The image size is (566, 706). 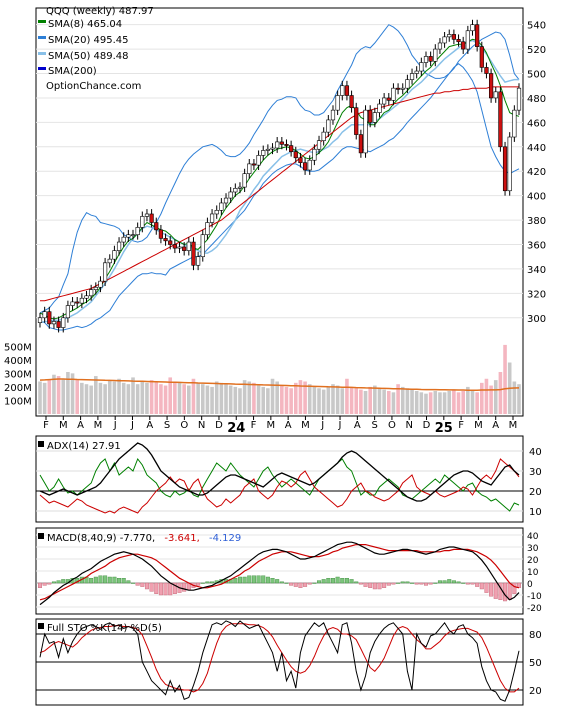 What do you see at coordinates (535, 635) in the screenshot?
I see `sto-y-tick-label: 80` at bounding box center [535, 635].